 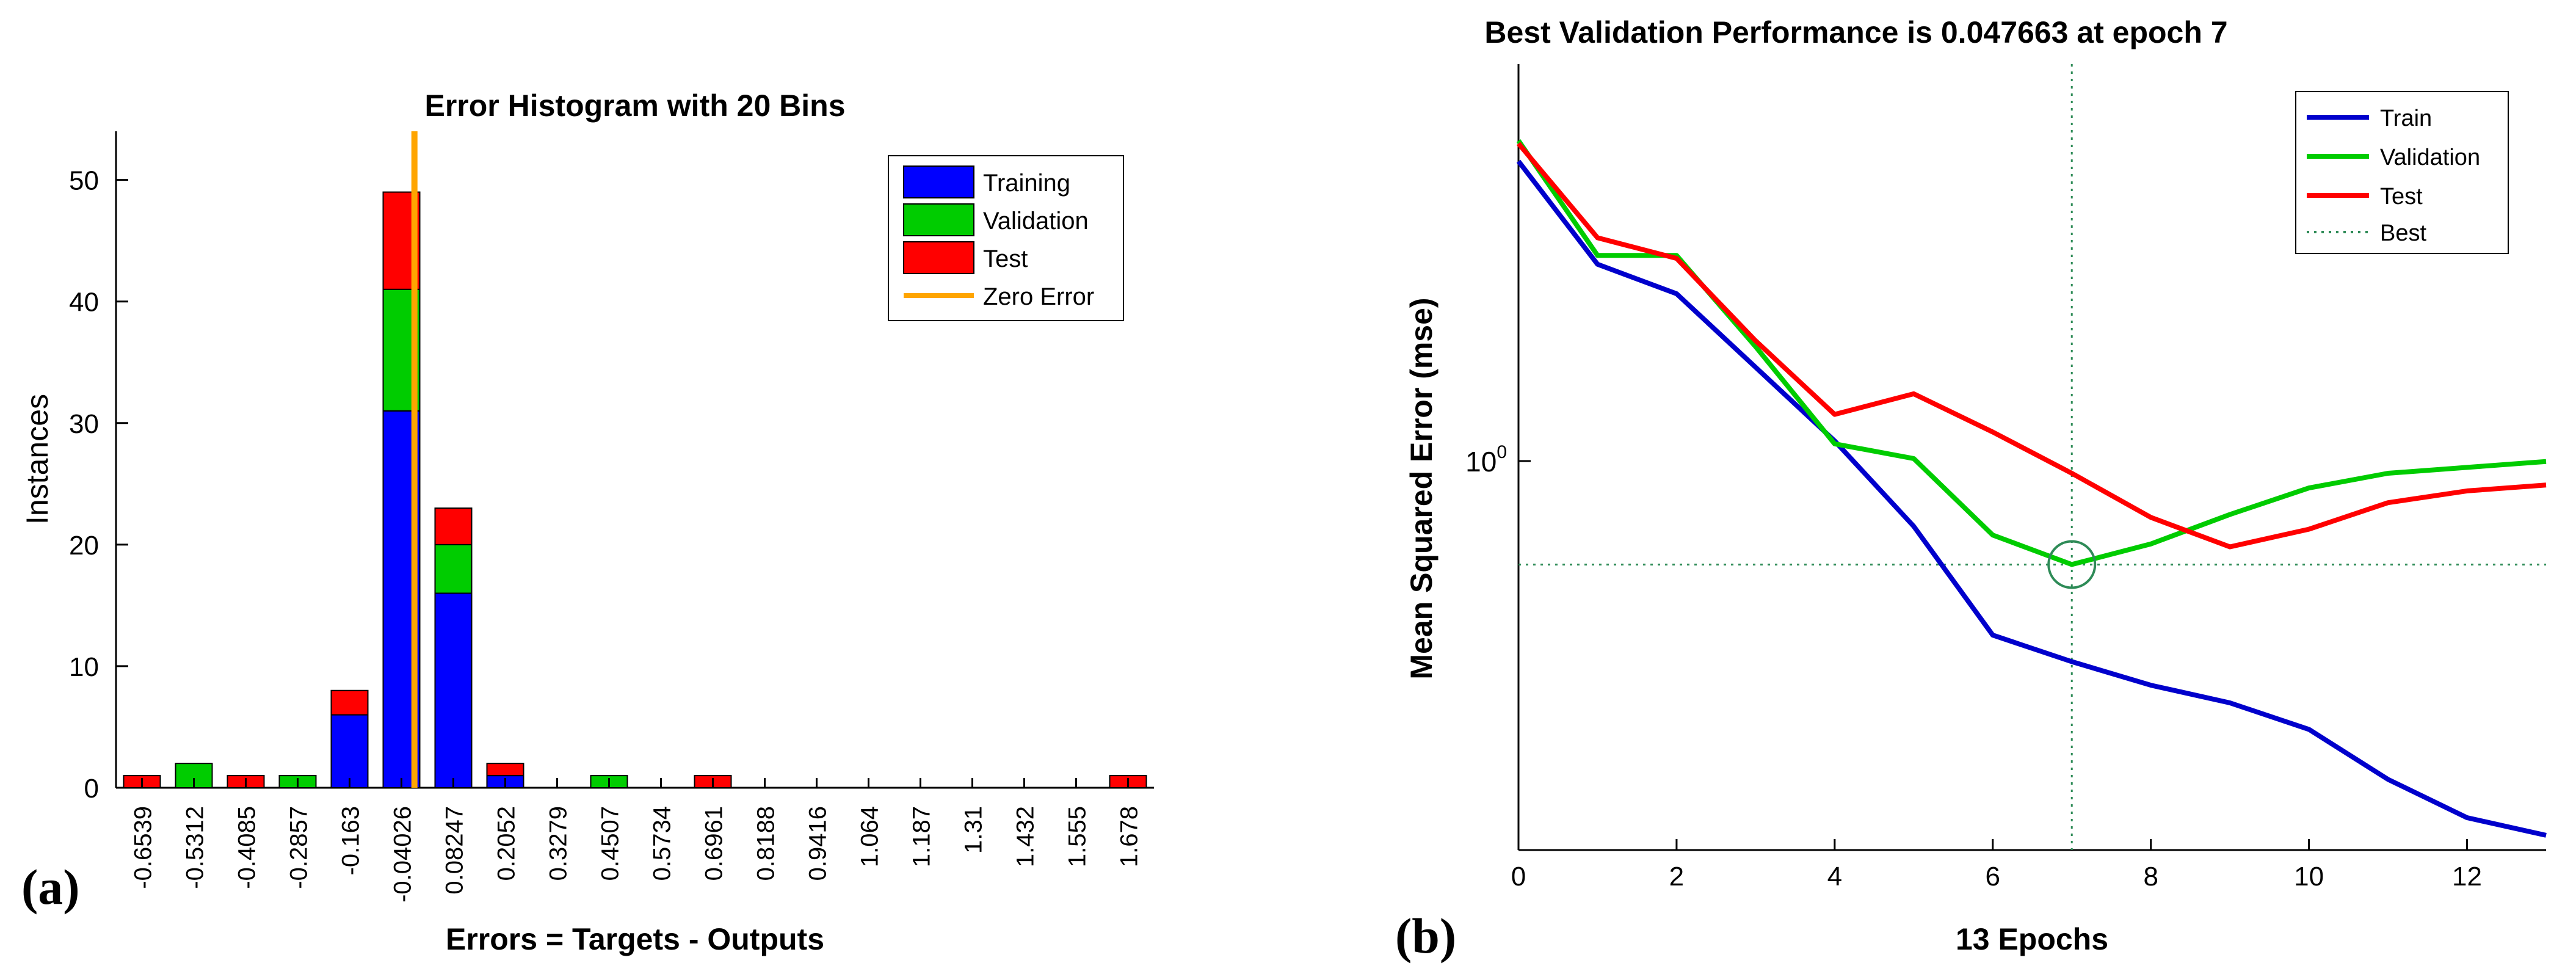 I want to click on panel-label-b: (b), so click(x=1425, y=936).